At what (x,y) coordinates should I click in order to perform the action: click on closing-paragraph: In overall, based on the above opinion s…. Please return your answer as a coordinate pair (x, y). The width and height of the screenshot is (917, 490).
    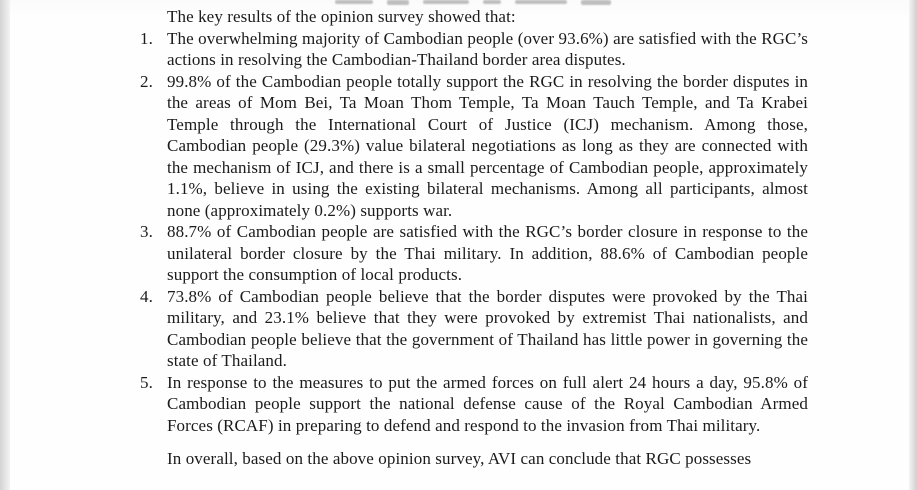
    Looking at the image, I should click on (459, 458).